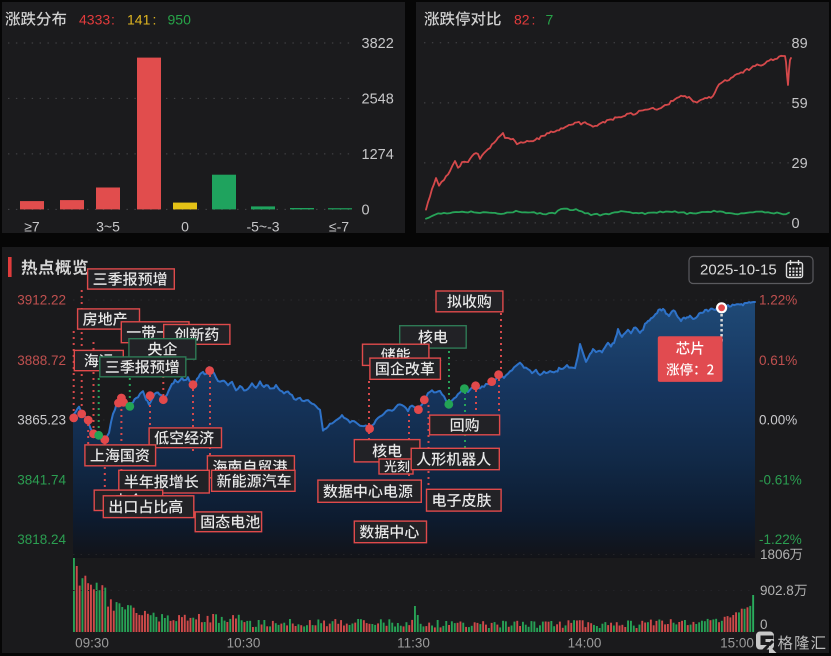 This screenshot has width=831, height=656. I want to click on svg-text: 09:30, so click(92, 643).